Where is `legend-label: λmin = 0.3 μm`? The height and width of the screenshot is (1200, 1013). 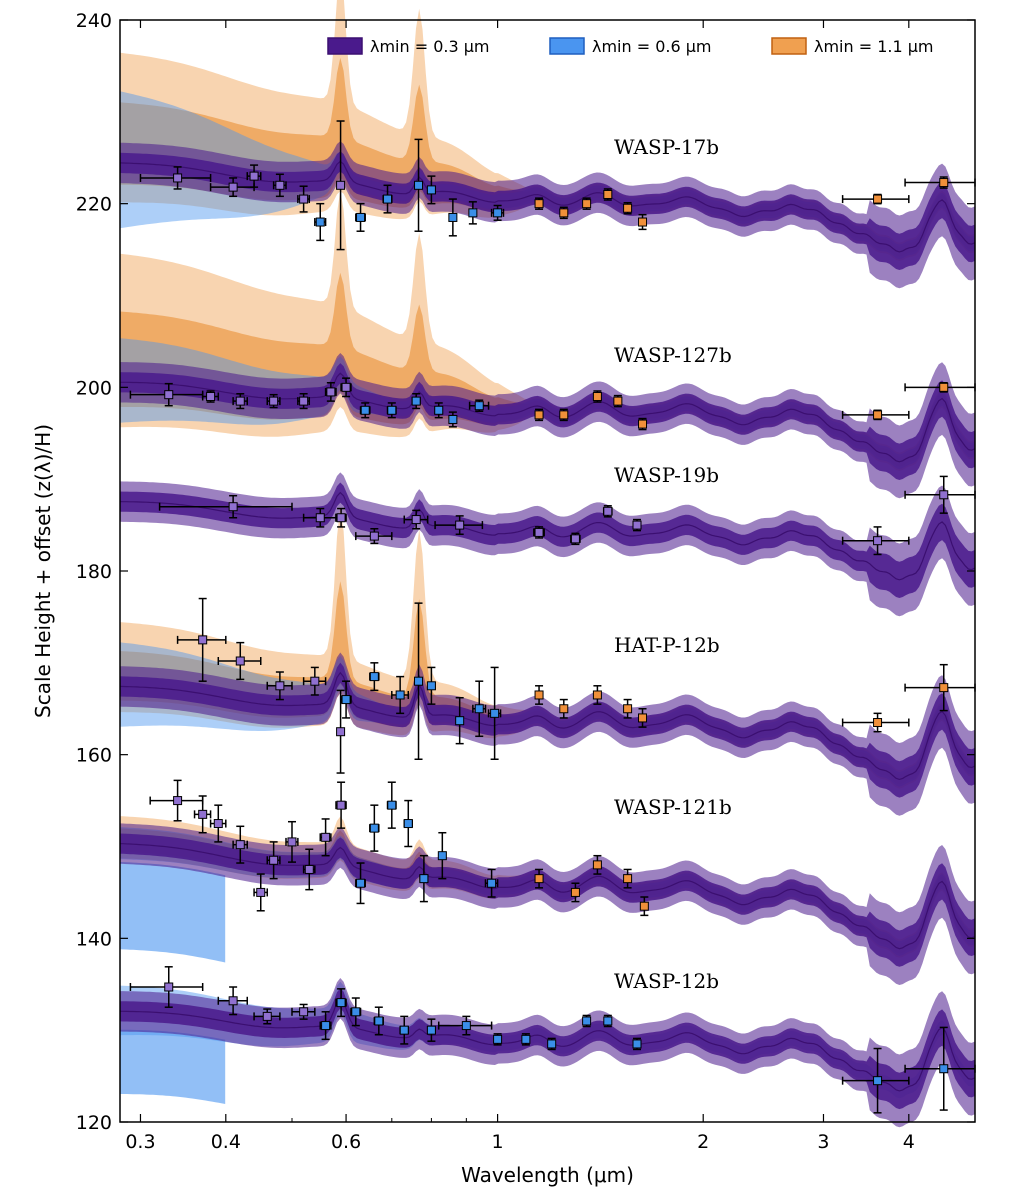 legend-label: λmin = 0.3 μm is located at coordinates (430, 46).